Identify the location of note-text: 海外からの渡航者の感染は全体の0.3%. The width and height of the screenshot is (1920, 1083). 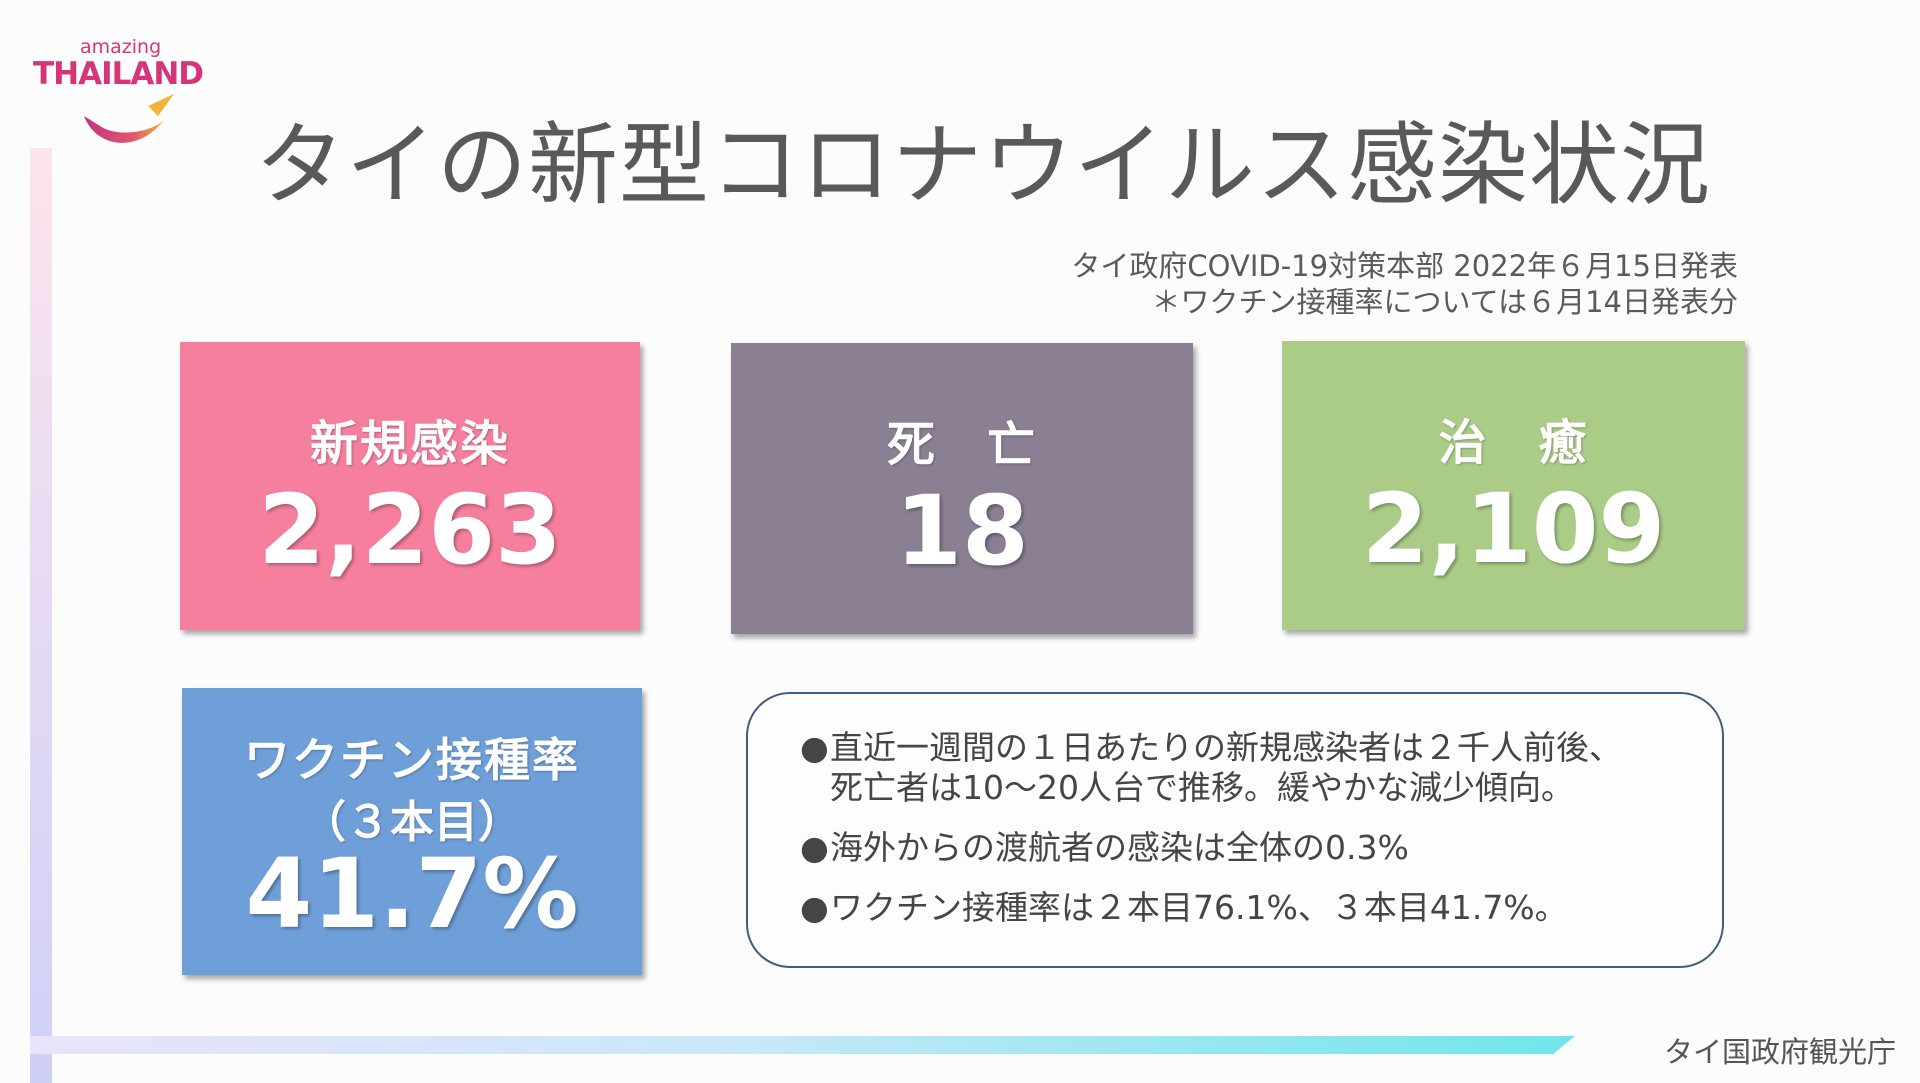
(1119, 847).